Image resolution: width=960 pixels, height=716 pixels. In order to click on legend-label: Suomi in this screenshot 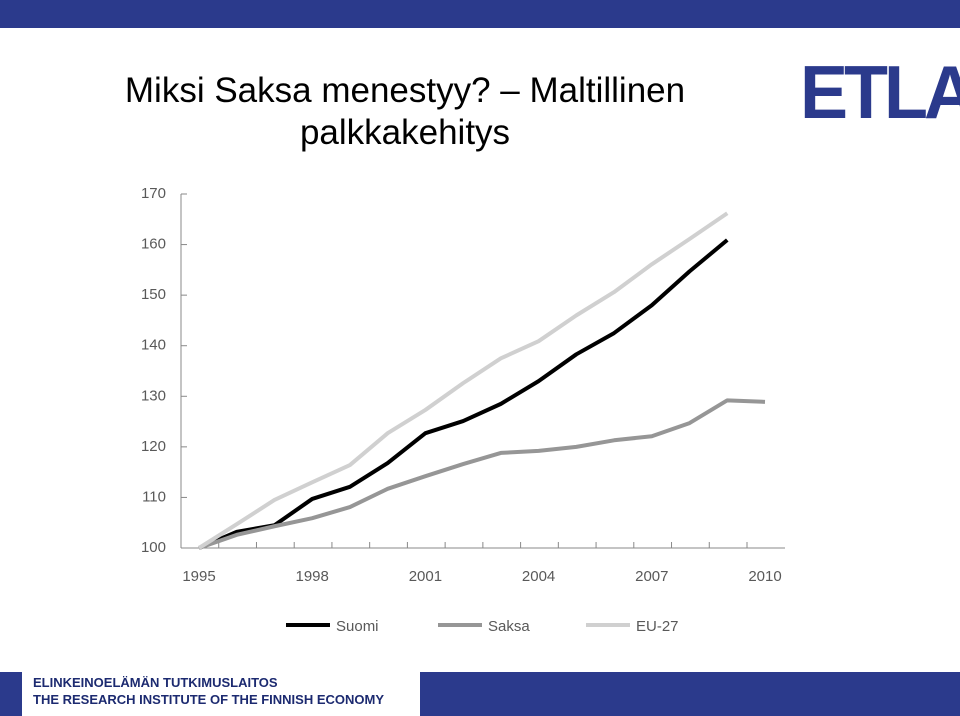, I will do `click(357, 626)`.